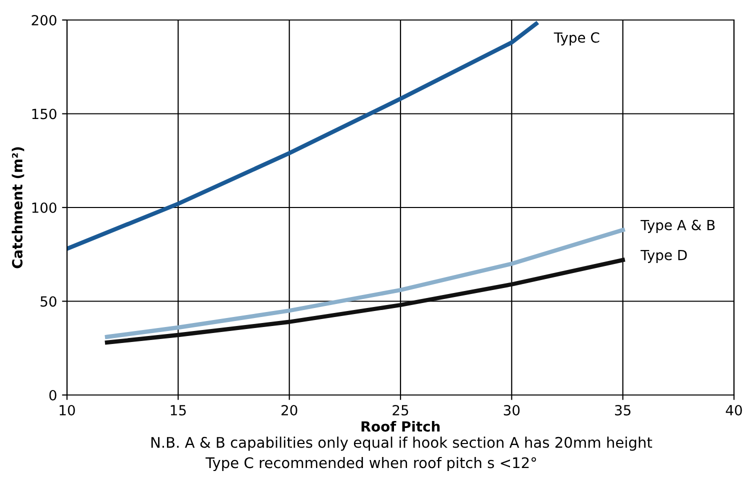  Describe the element at coordinates (290, 410) in the screenshot. I see `x-tick-label: 20` at that location.